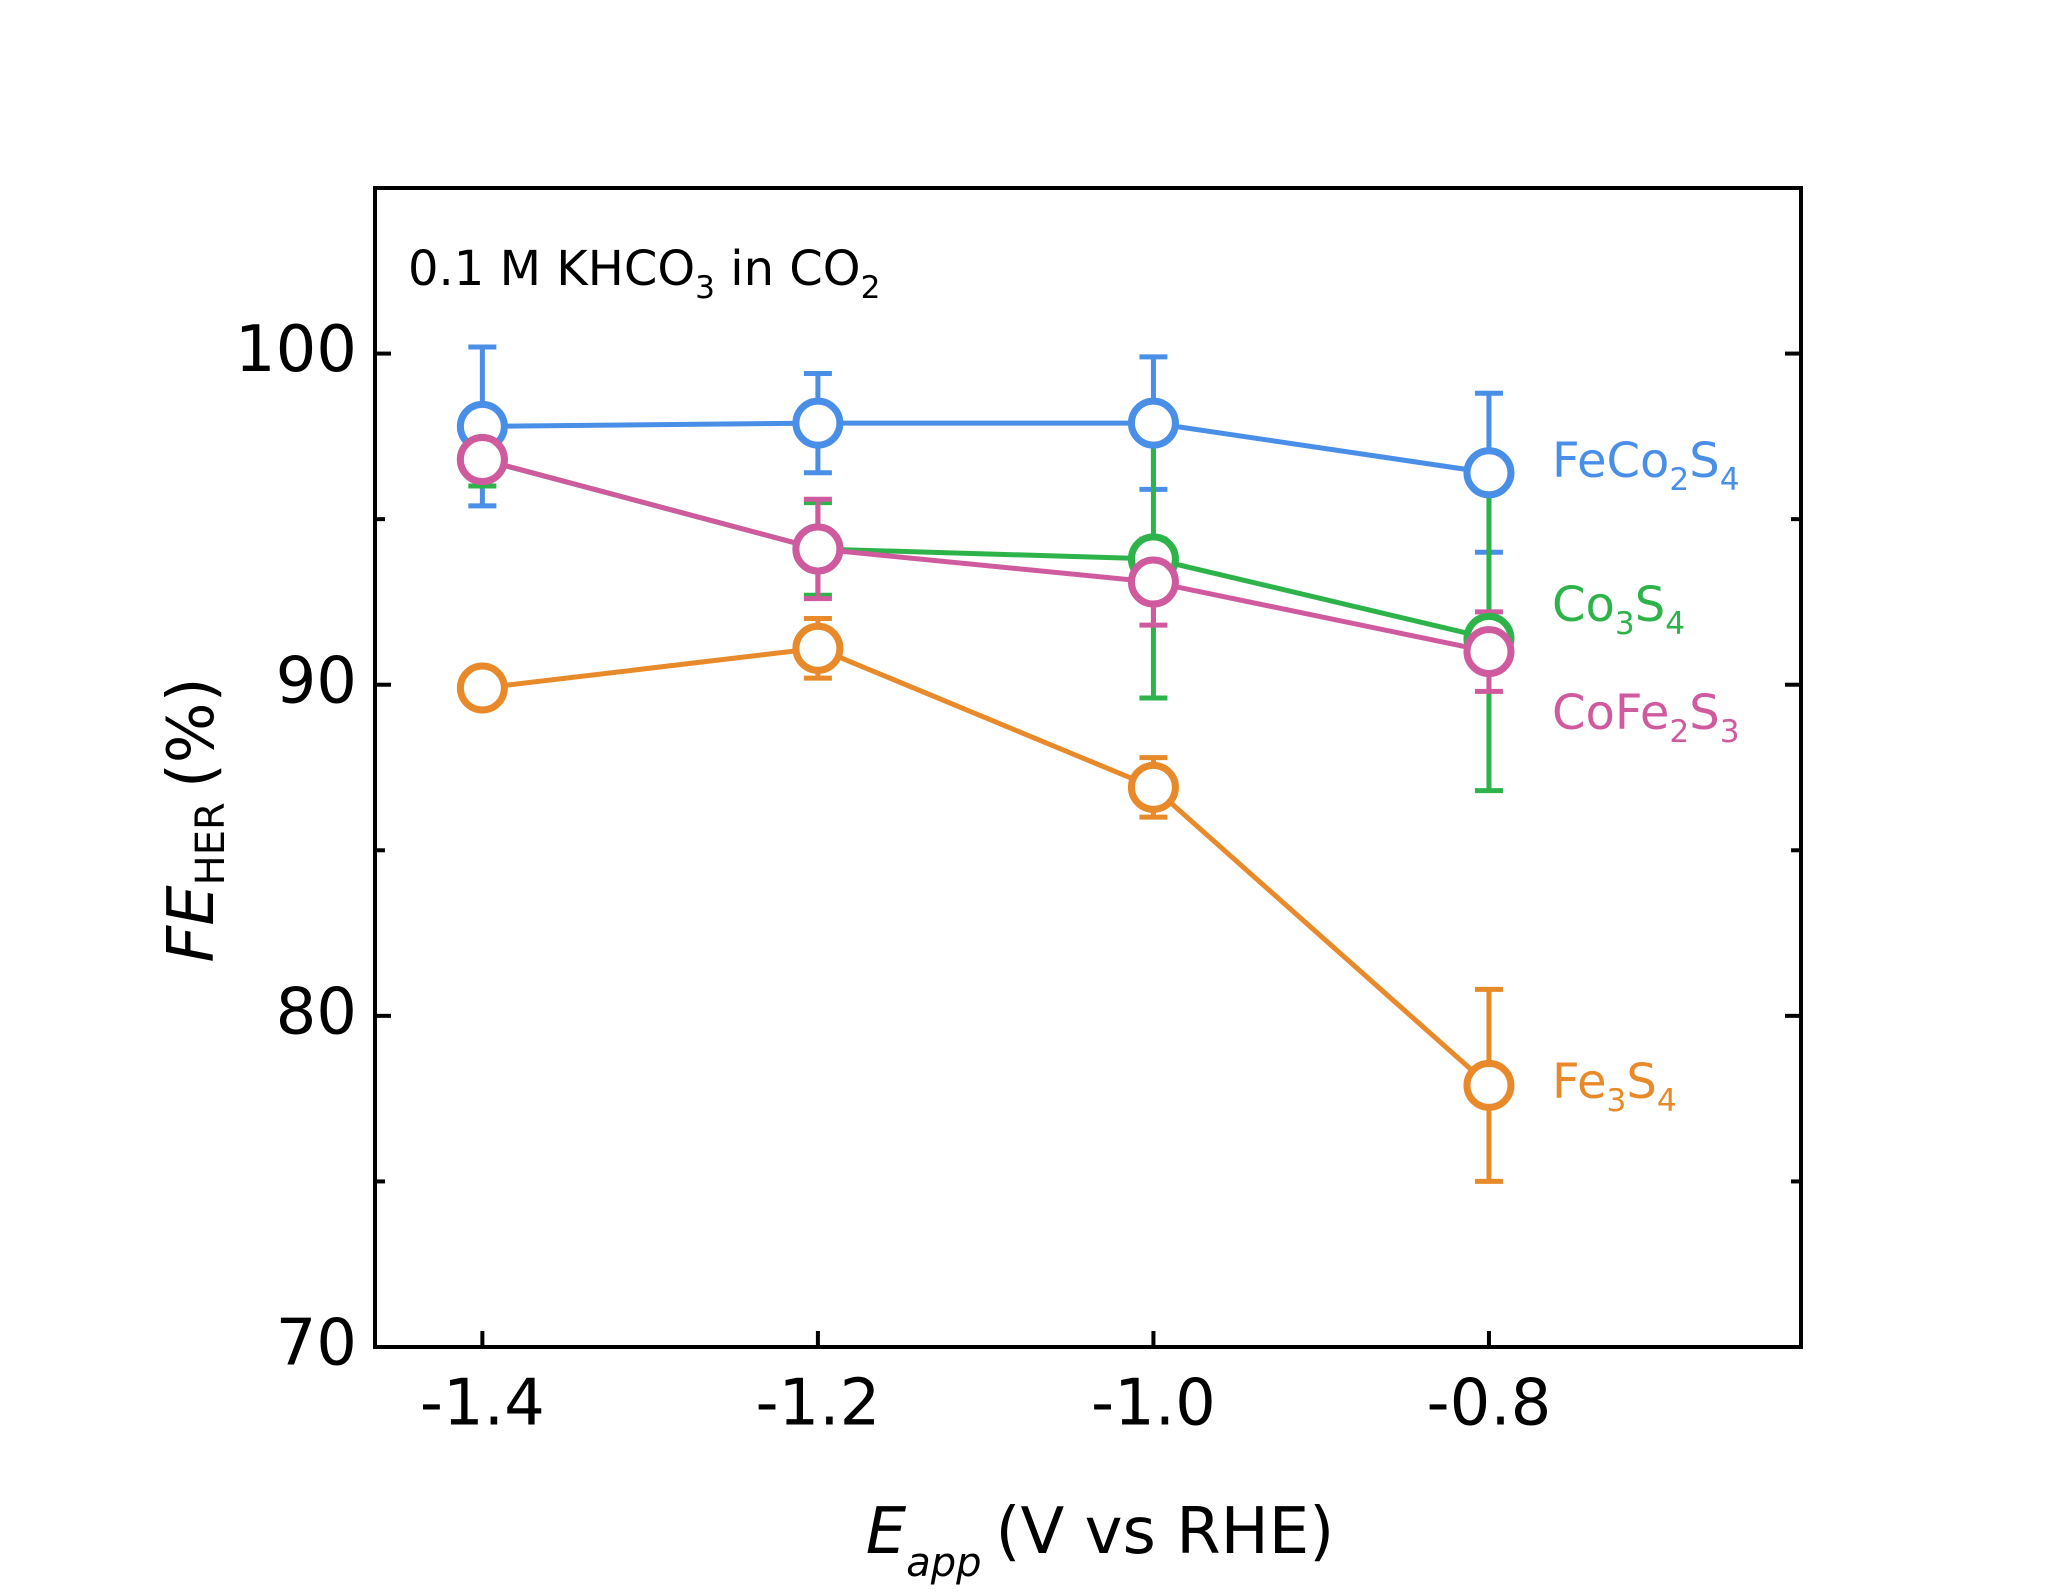  Describe the element at coordinates (482, 1404) in the screenshot. I see `x-tick-label: -1.4` at that location.